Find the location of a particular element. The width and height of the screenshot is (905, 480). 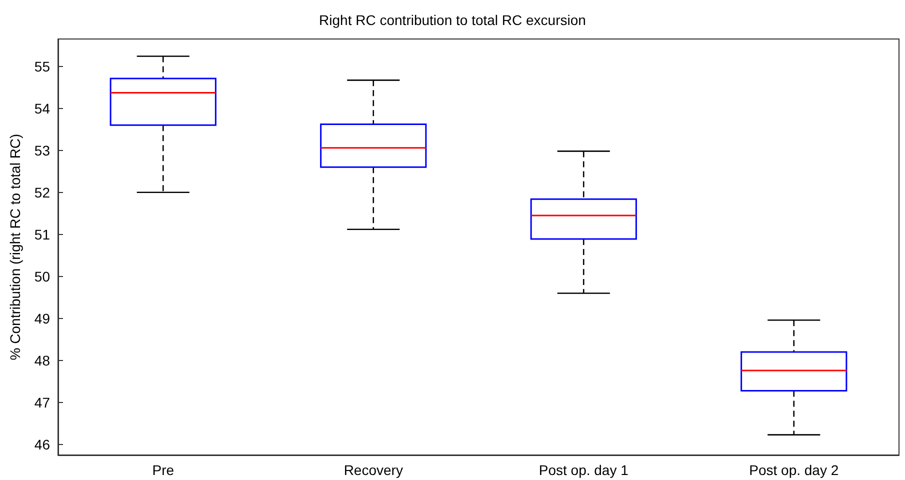

y-tick-label: 47 is located at coordinates (42, 402).